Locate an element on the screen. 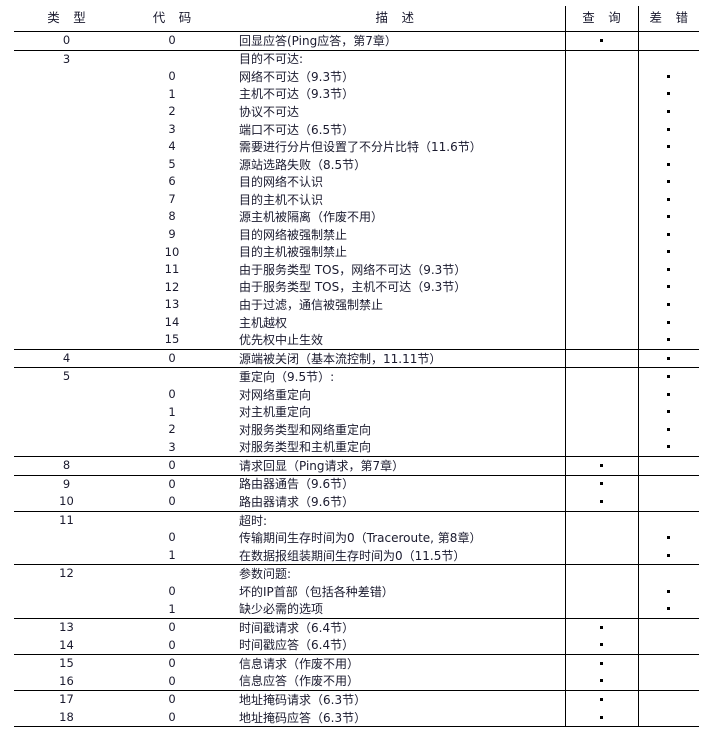  cell-description: 对服务类型和网络重定向 is located at coordinates (305, 429).